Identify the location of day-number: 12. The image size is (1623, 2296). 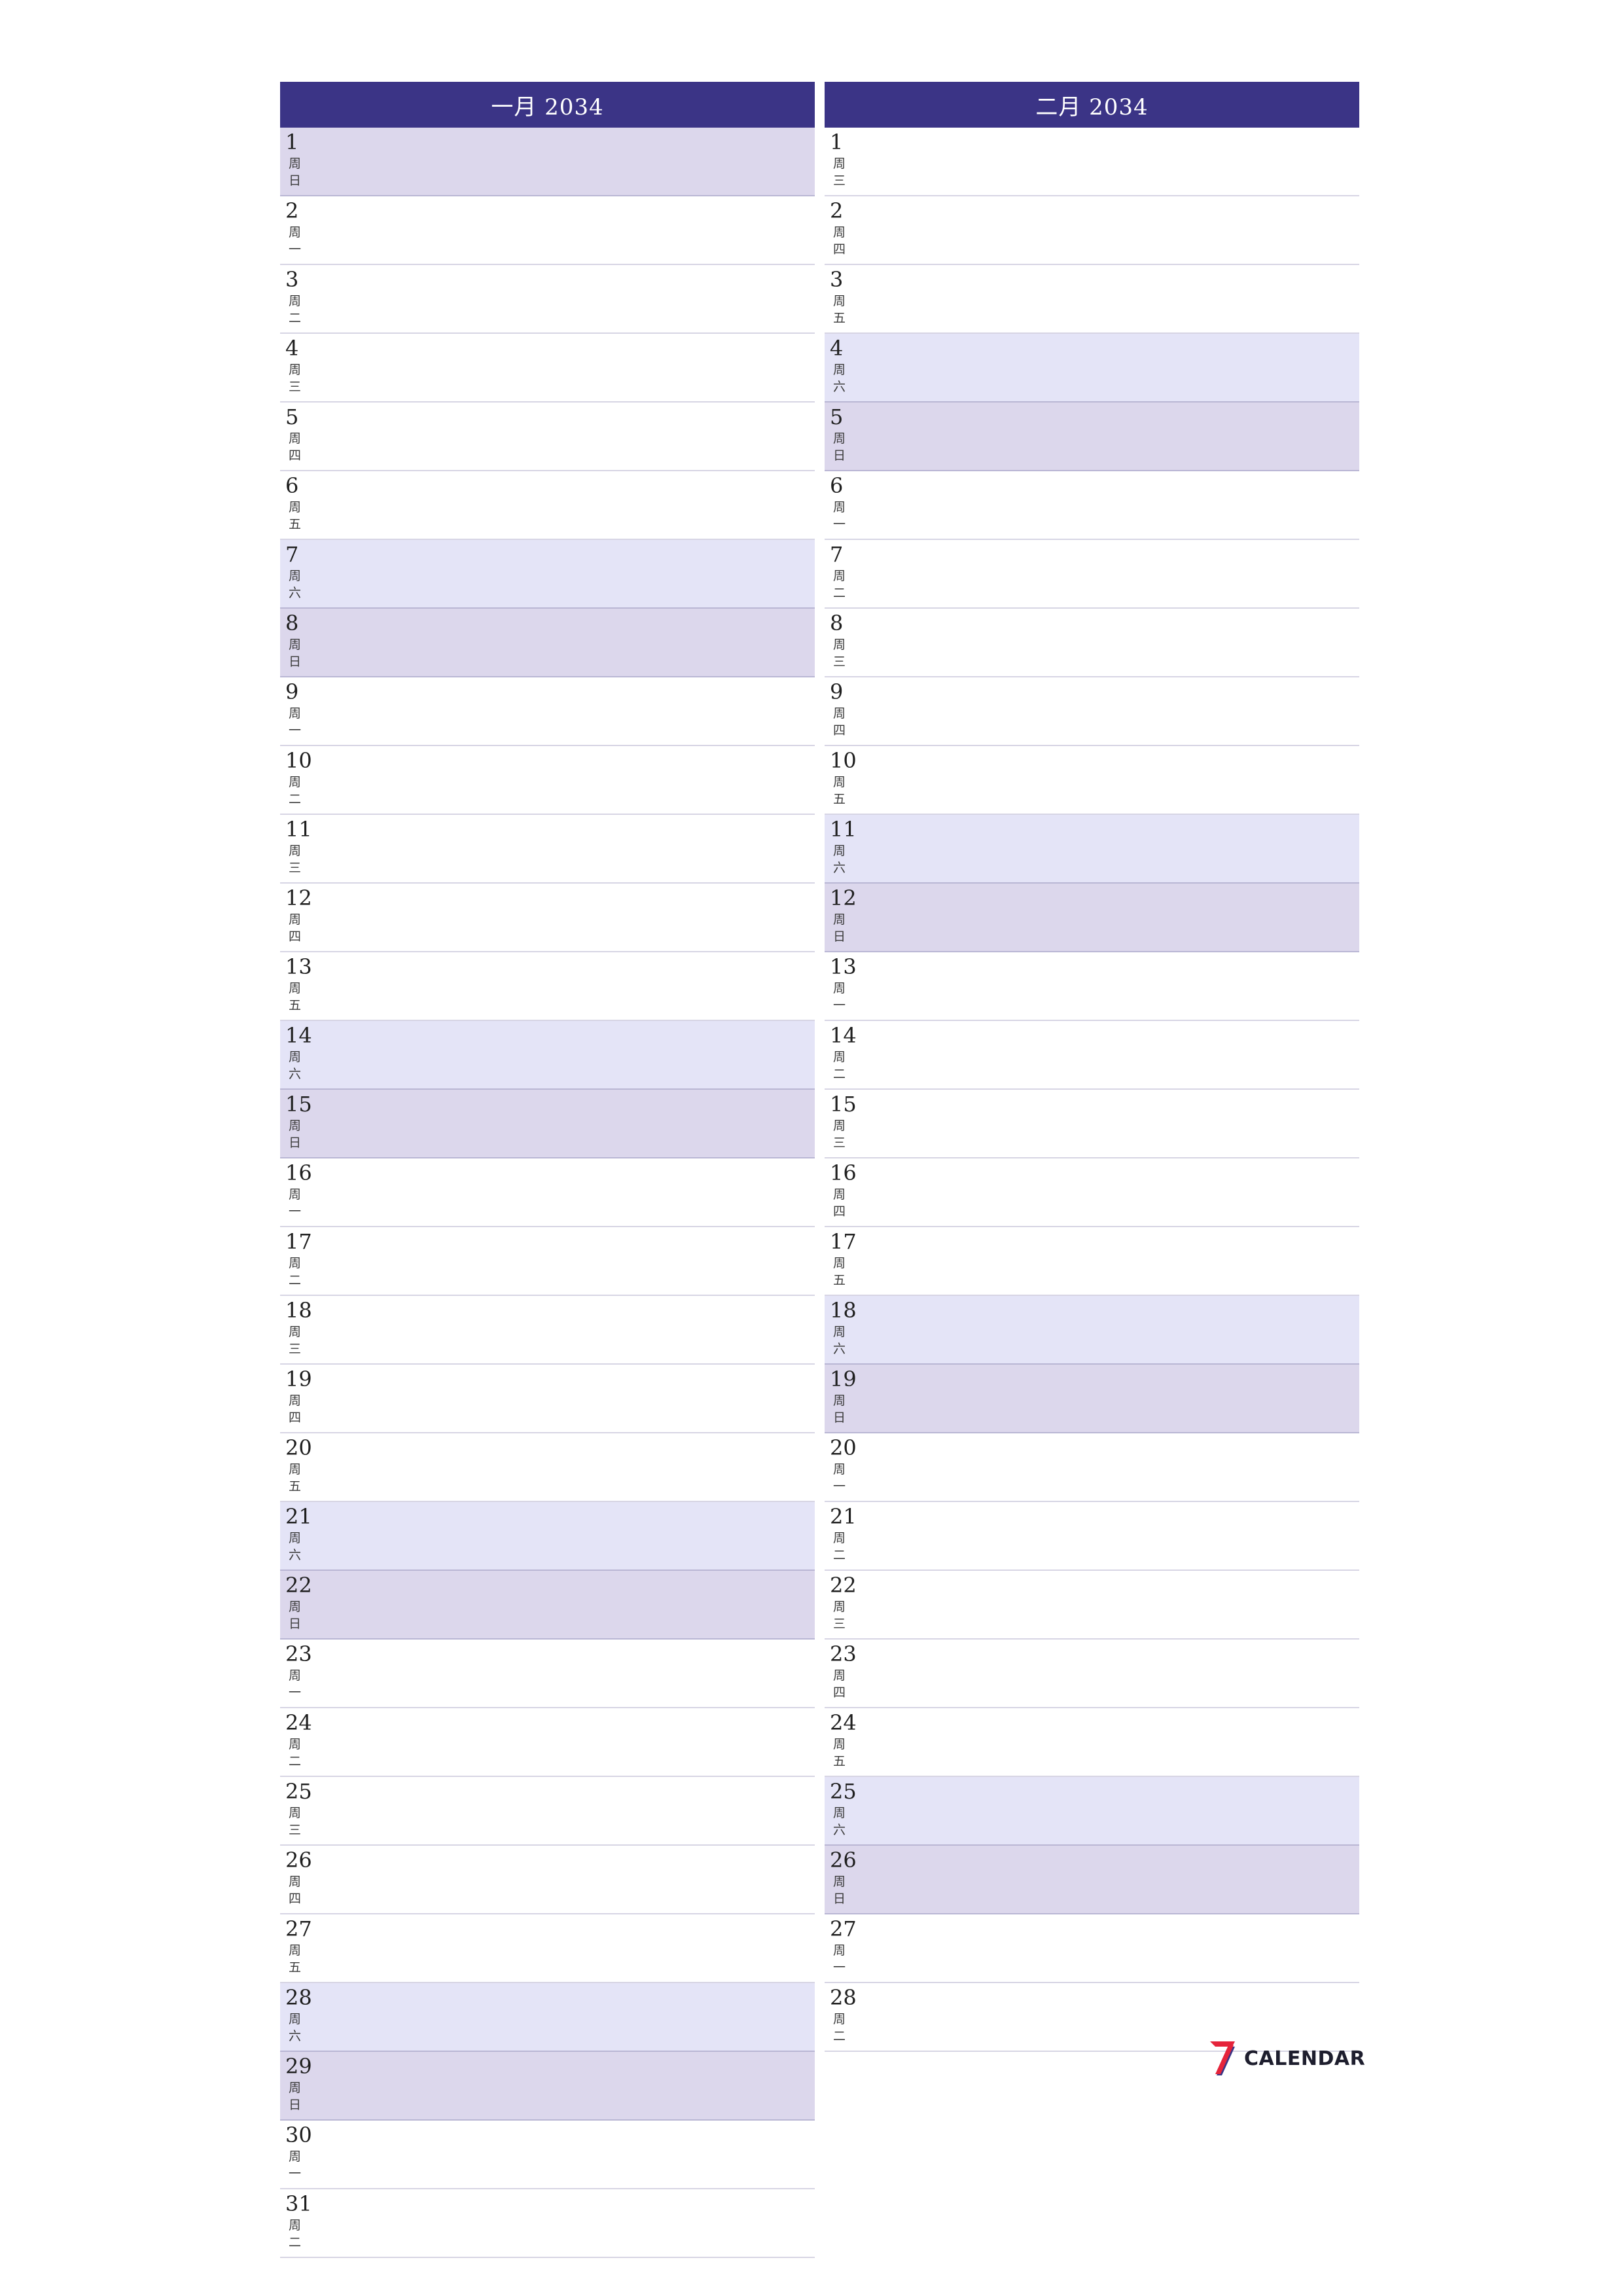
(843, 898).